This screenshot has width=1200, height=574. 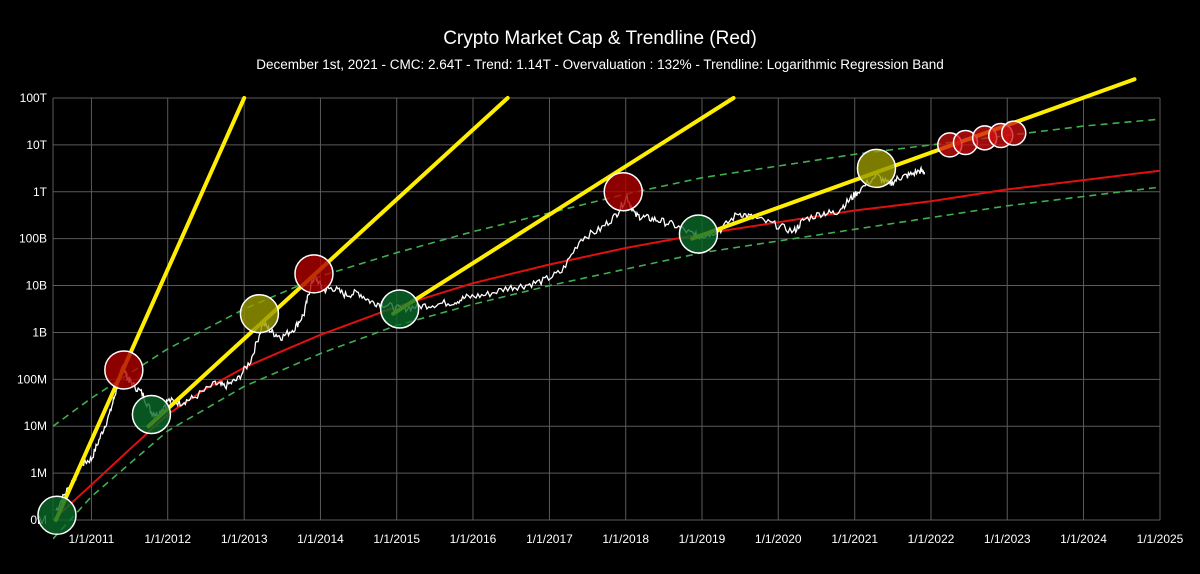 What do you see at coordinates (1083, 539) in the screenshot?
I see `x-tick-label: 1/1/2024` at bounding box center [1083, 539].